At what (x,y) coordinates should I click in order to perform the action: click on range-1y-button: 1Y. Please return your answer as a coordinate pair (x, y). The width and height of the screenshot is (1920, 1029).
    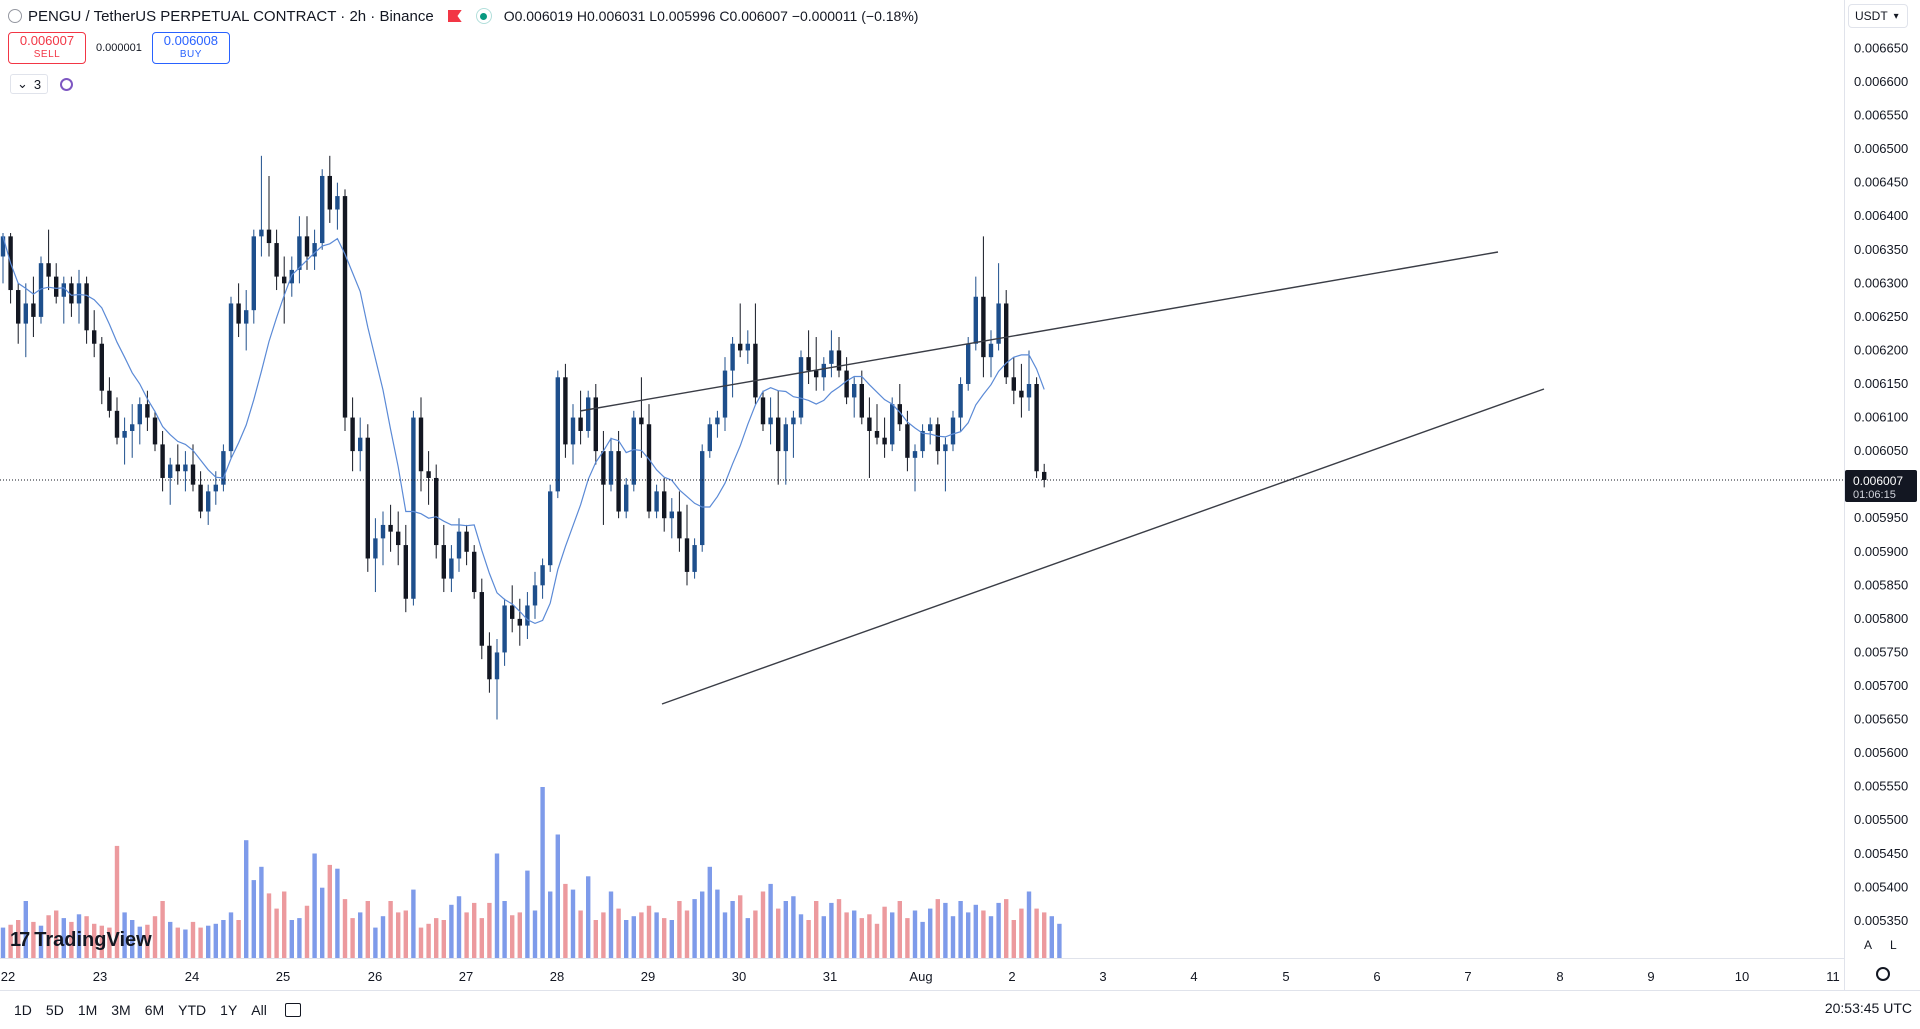
    Looking at the image, I should click on (229, 1010).